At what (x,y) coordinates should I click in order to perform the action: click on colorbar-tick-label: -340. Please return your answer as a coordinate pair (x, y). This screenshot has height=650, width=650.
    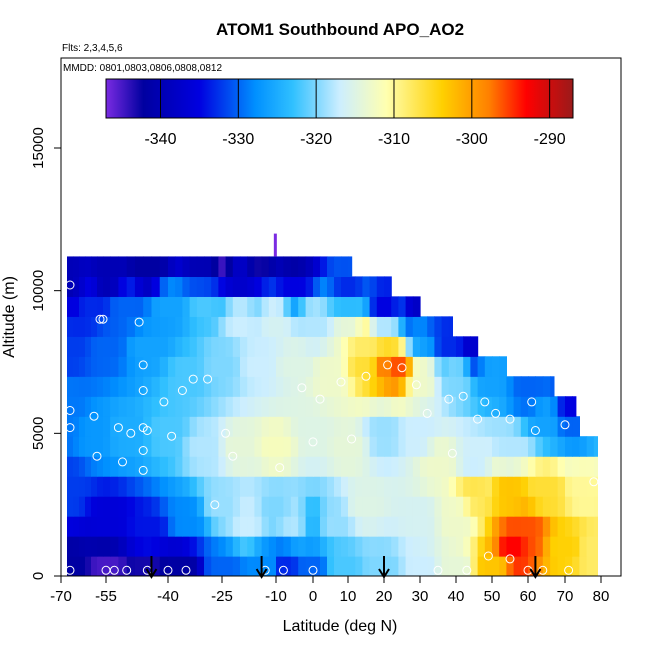
    Looking at the image, I should click on (160, 139).